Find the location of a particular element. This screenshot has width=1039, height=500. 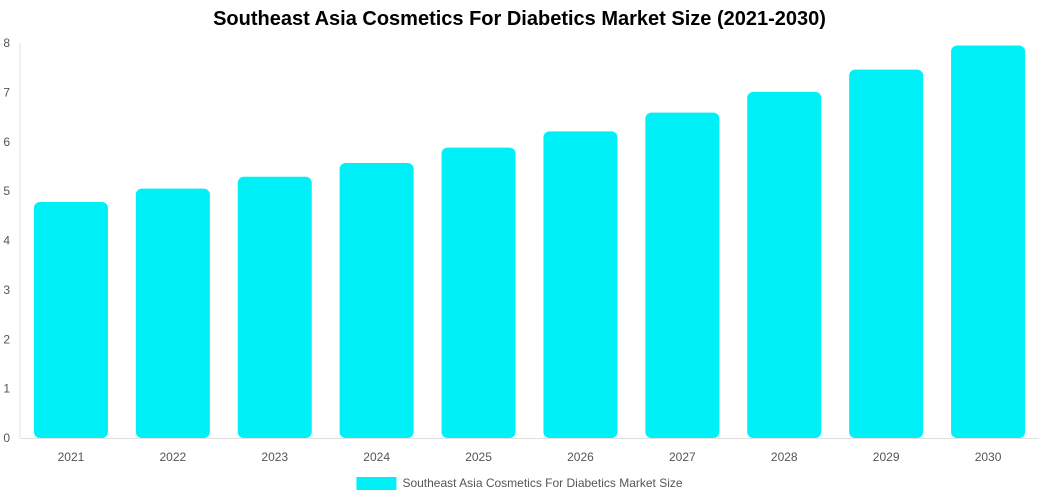

x-tick-label: 2023 is located at coordinates (274, 457).